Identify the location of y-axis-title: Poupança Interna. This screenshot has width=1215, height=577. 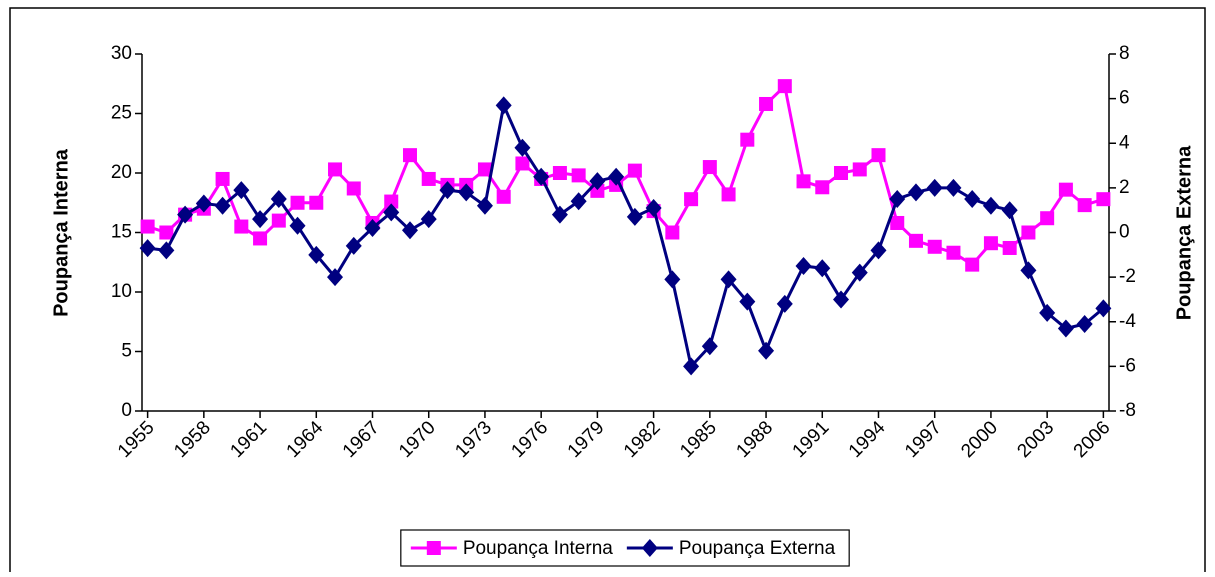
(61, 232).